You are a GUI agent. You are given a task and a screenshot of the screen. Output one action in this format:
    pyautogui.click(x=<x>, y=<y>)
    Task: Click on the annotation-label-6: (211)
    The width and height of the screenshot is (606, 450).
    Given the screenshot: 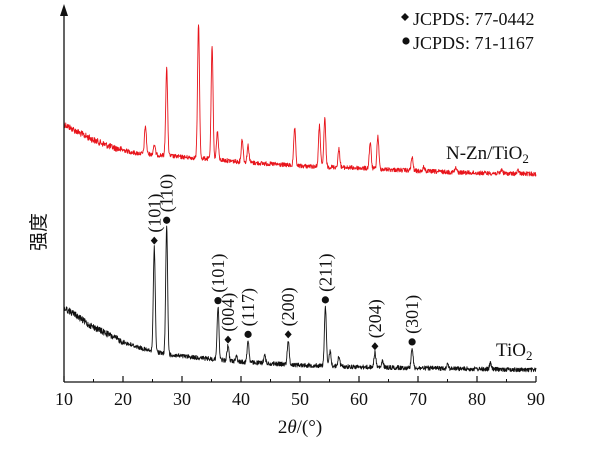 What is the action you would take?
    pyautogui.click(x=325, y=273)
    